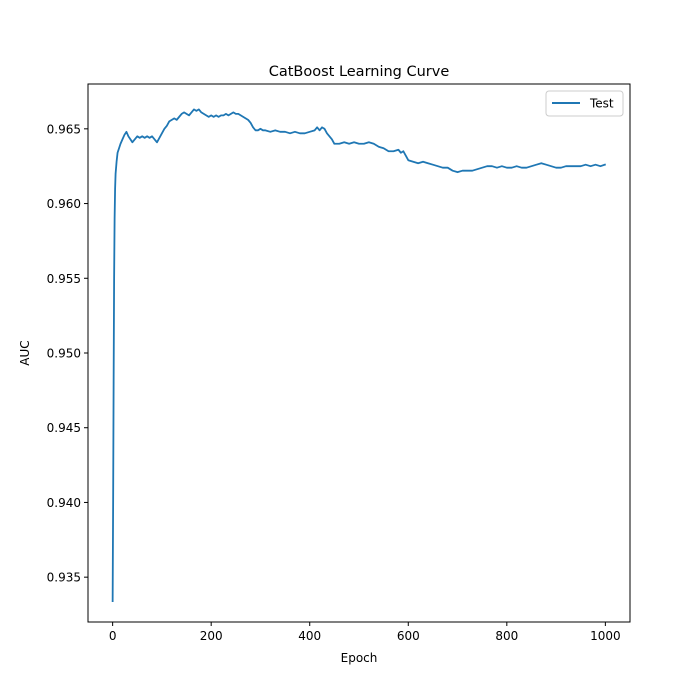  I want to click on y-tick-label: 0.950, so click(64, 354).